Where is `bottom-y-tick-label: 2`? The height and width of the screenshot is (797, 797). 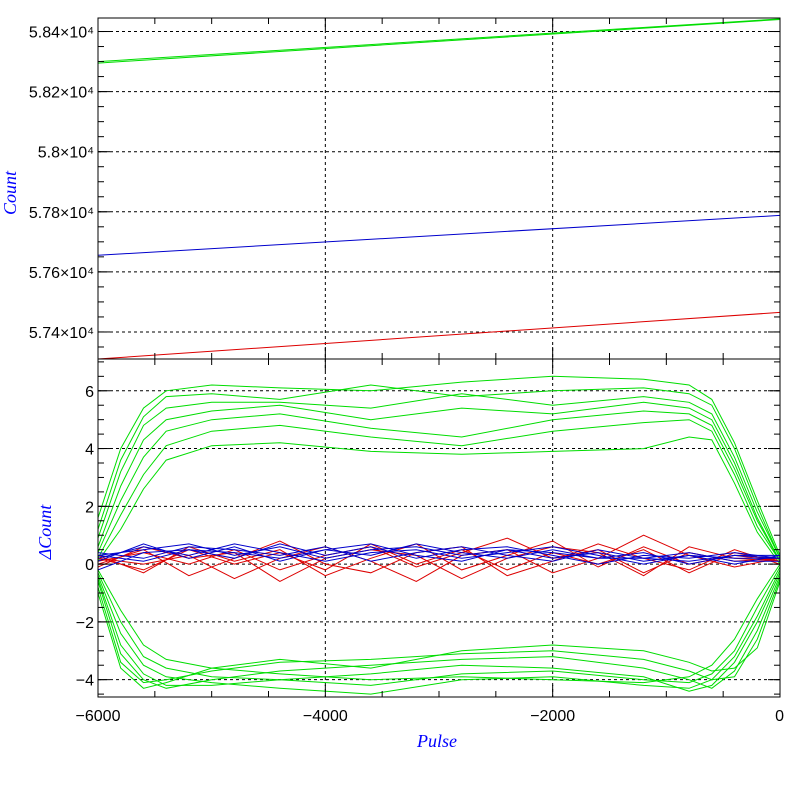
bottom-y-tick-label: 2 is located at coordinates (89, 507).